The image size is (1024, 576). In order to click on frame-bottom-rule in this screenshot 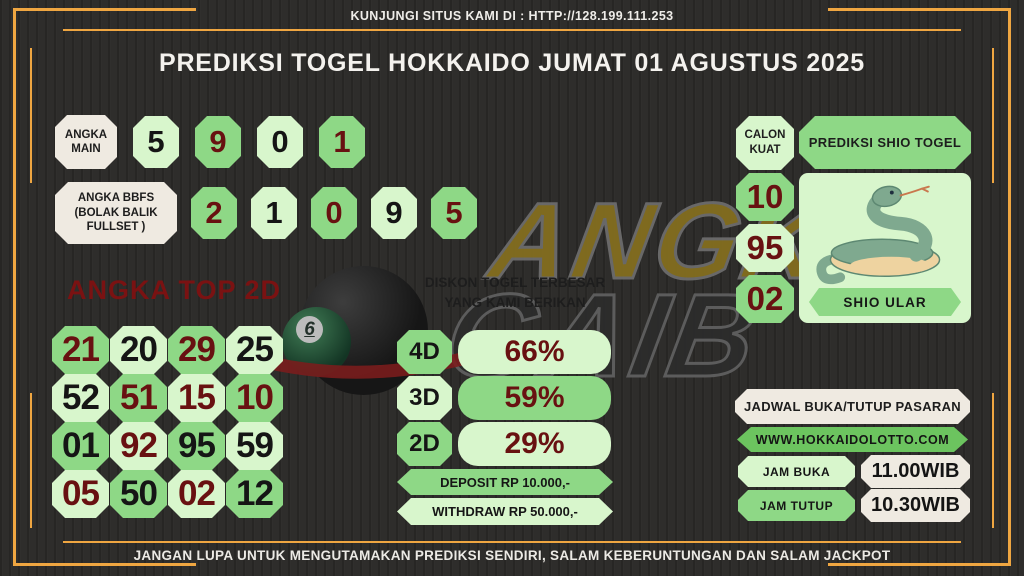, I will do `click(512, 542)`.